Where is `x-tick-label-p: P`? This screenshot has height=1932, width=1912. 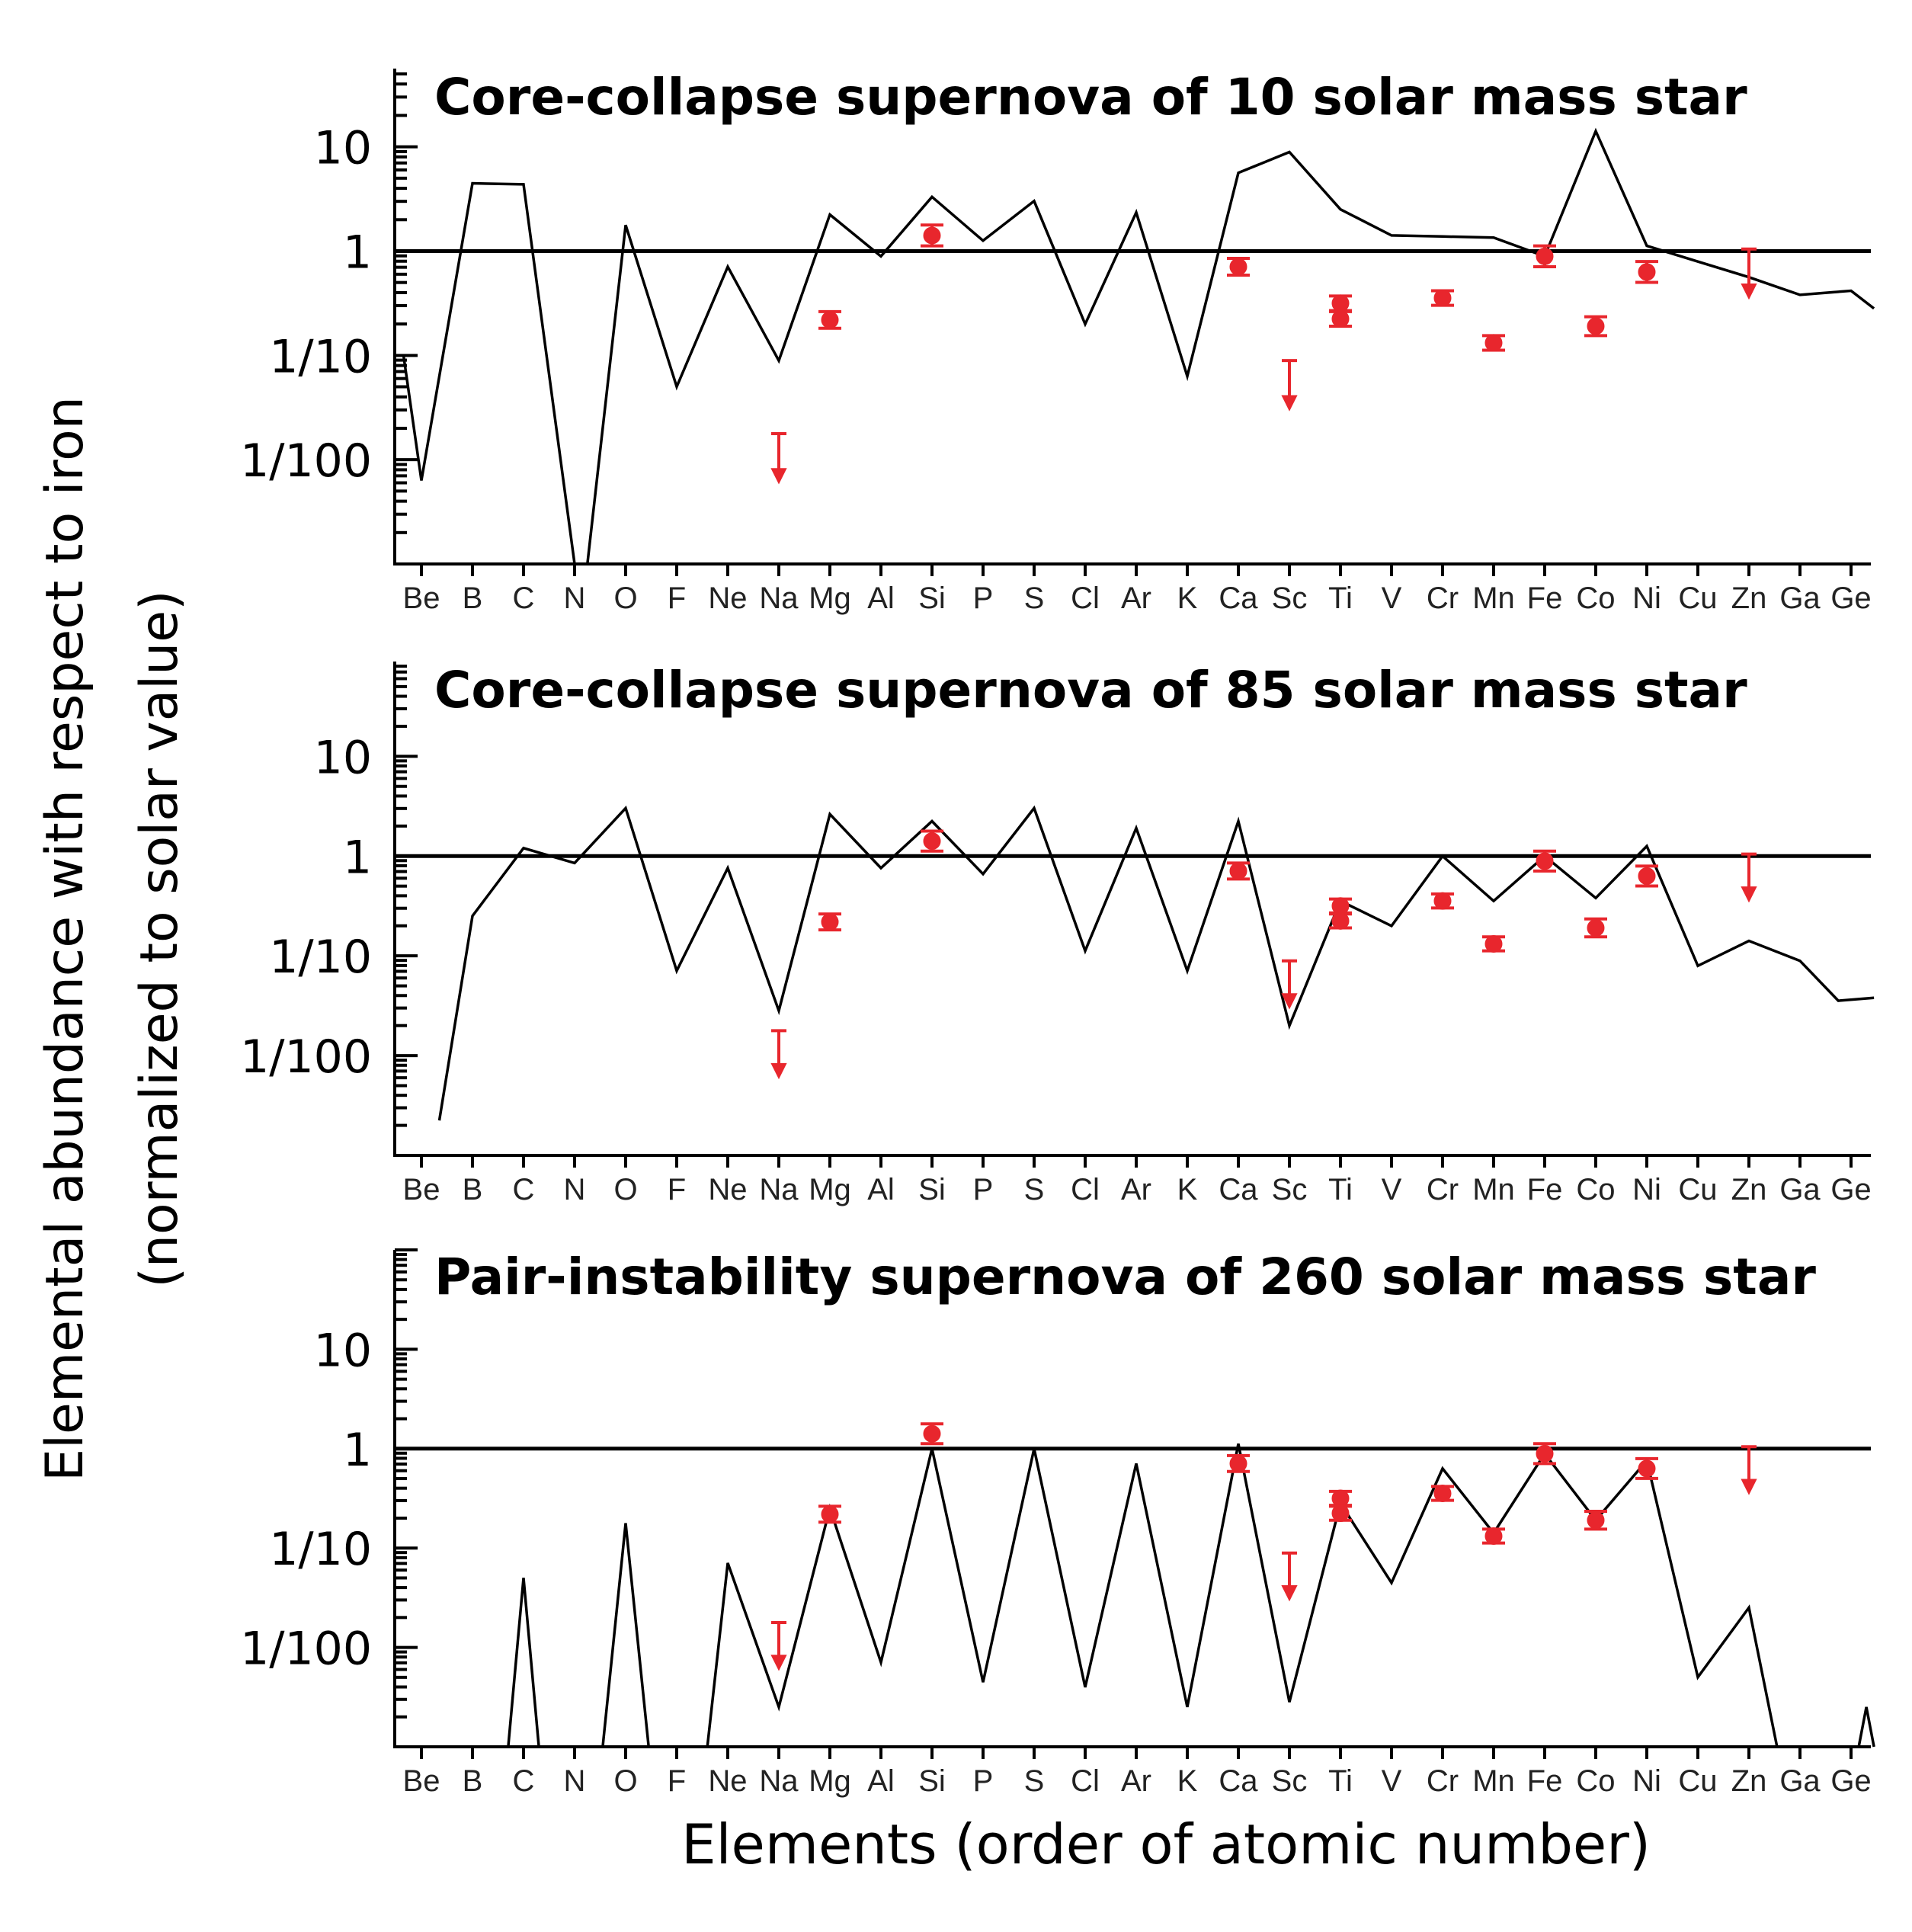
x-tick-label-p: P is located at coordinates (983, 598).